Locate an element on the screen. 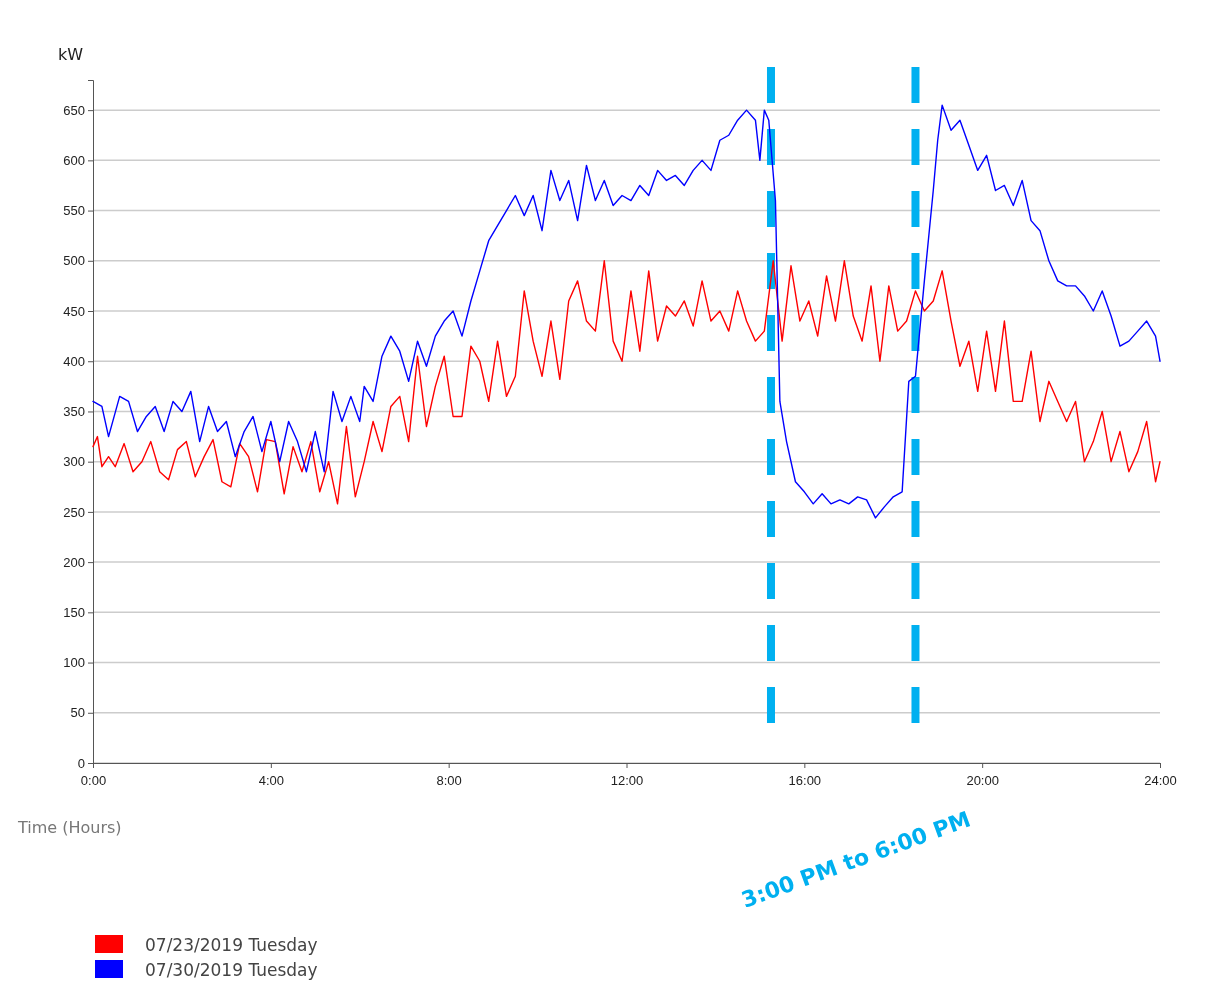  text: 3:00 PM to 6:00 PM is located at coordinates (856, 859).